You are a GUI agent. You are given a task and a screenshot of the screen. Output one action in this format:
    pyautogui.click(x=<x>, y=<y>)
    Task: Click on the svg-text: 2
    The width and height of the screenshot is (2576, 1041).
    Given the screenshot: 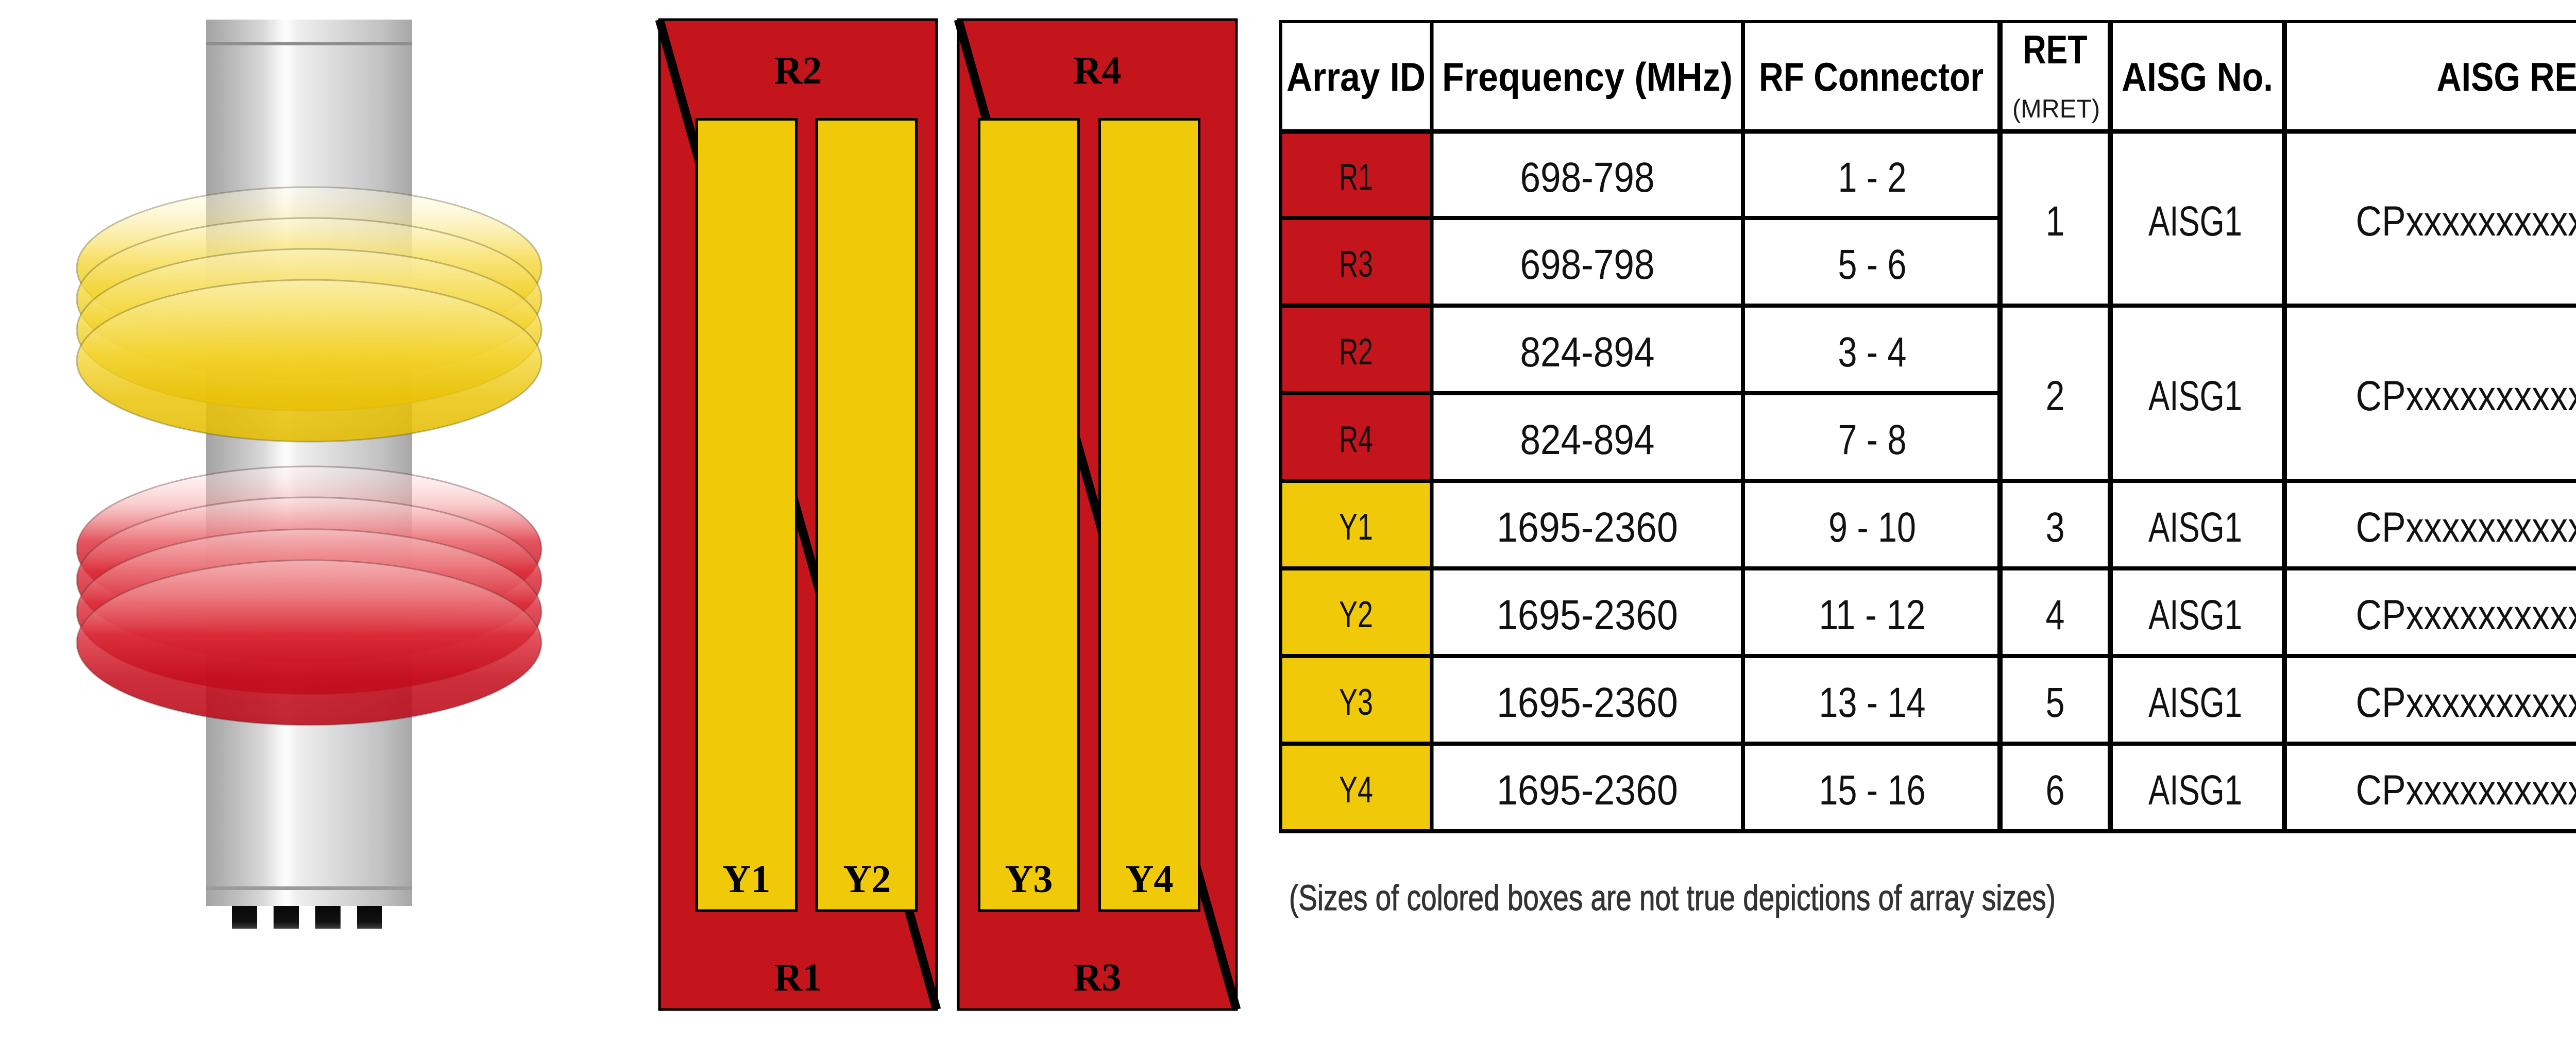 What is the action you would take?
    pyautogui.click(x=2055, y=396)
    